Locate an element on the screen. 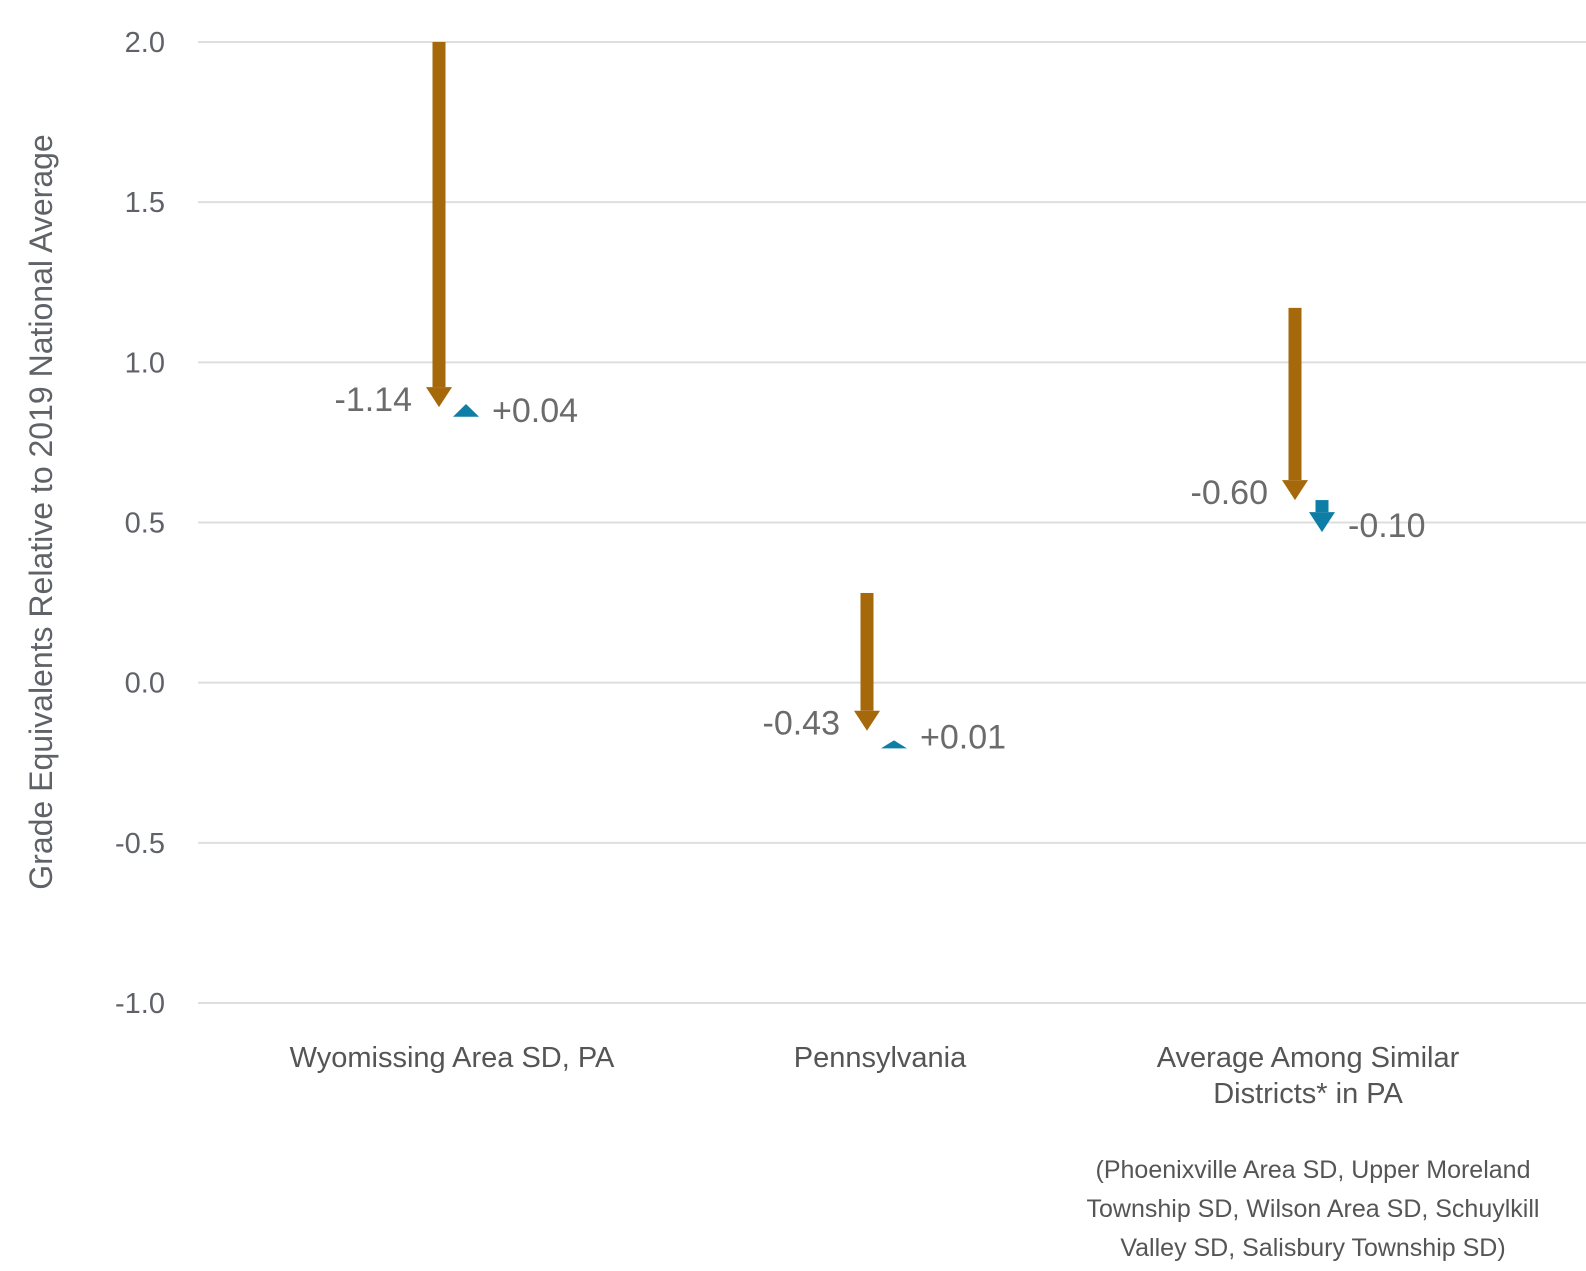 The width and height of the screenshot is (1586, 1271). data-label: -0.60 is located at coordinates (1230, 493).